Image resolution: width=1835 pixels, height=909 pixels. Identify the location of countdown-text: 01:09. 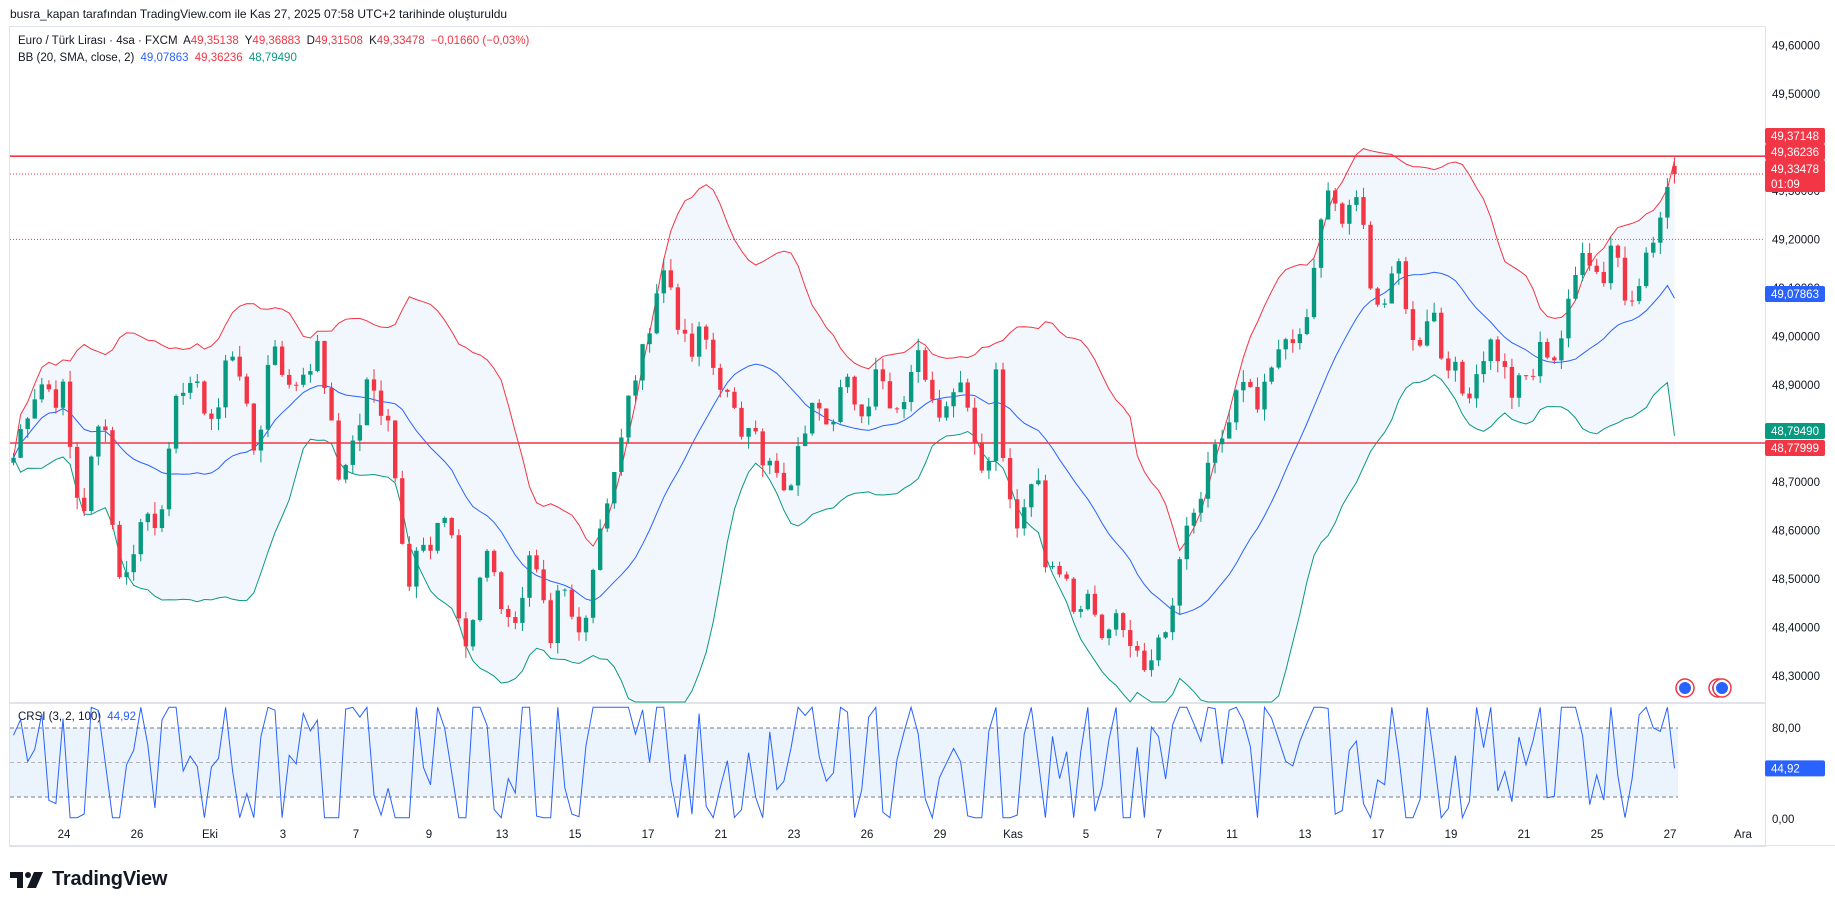
(1785, 185).